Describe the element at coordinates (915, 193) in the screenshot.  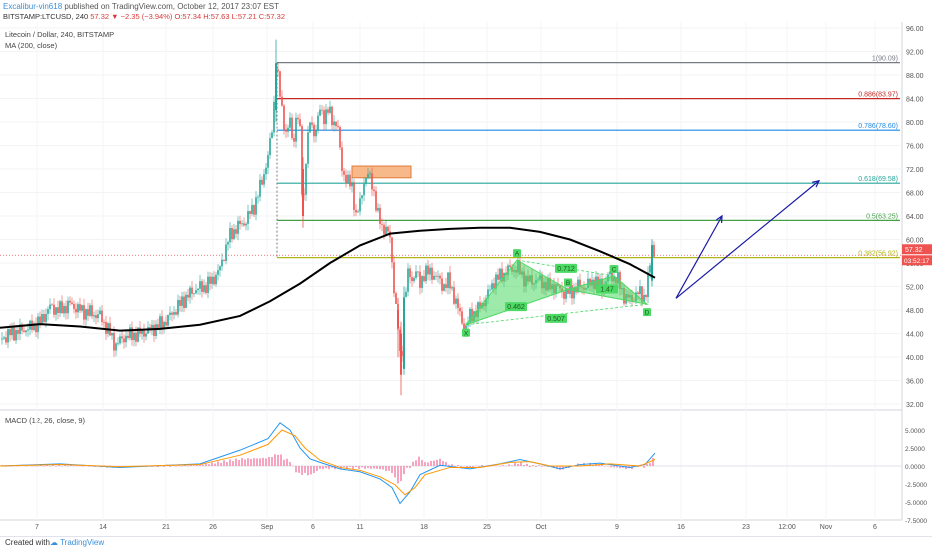
I see `y-tick-label: 68.00` at that location.